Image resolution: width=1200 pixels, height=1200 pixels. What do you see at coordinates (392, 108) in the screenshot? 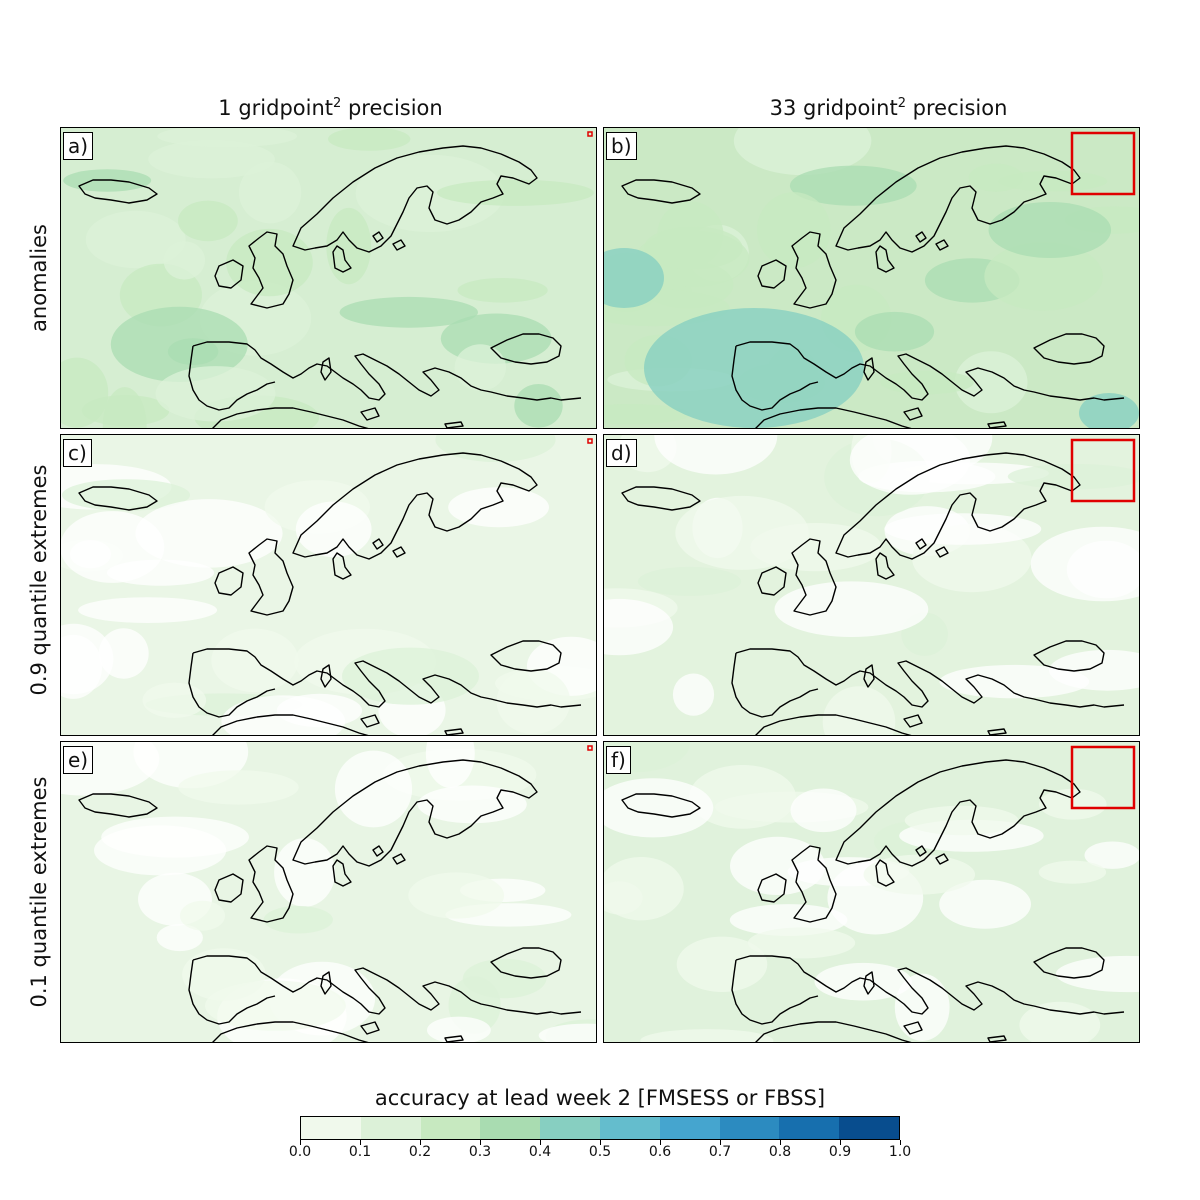
I see `column-title-1-suffix: precision` at bounding box center [392, 108].